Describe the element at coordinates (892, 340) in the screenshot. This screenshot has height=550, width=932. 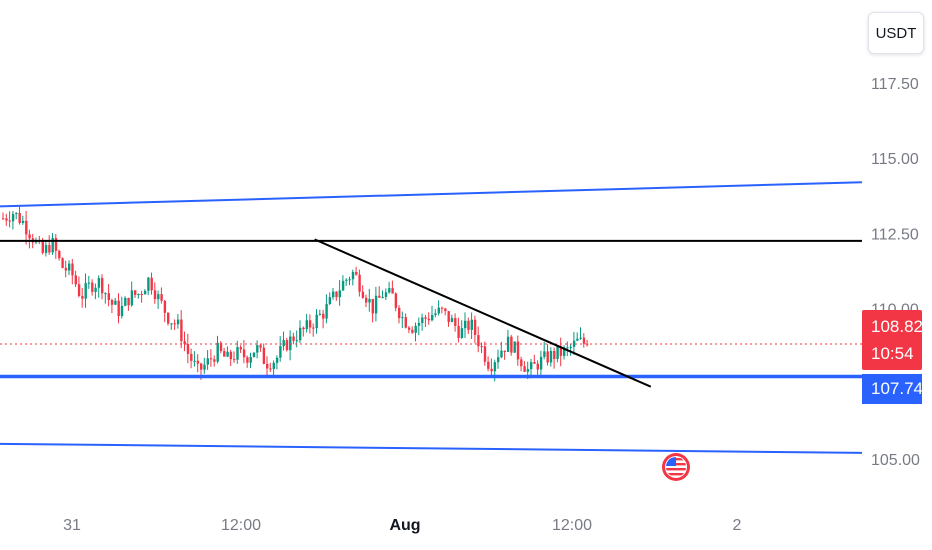
I see `current-price-tag: 108.82 10:54` at that location.